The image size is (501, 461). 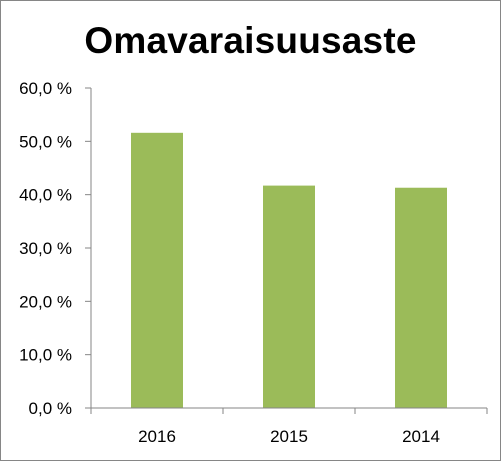 What do you see at coordinates (157, 436) in the screenshot?
I see `x-tick-label: 2016` at bounding box center [157, 436].